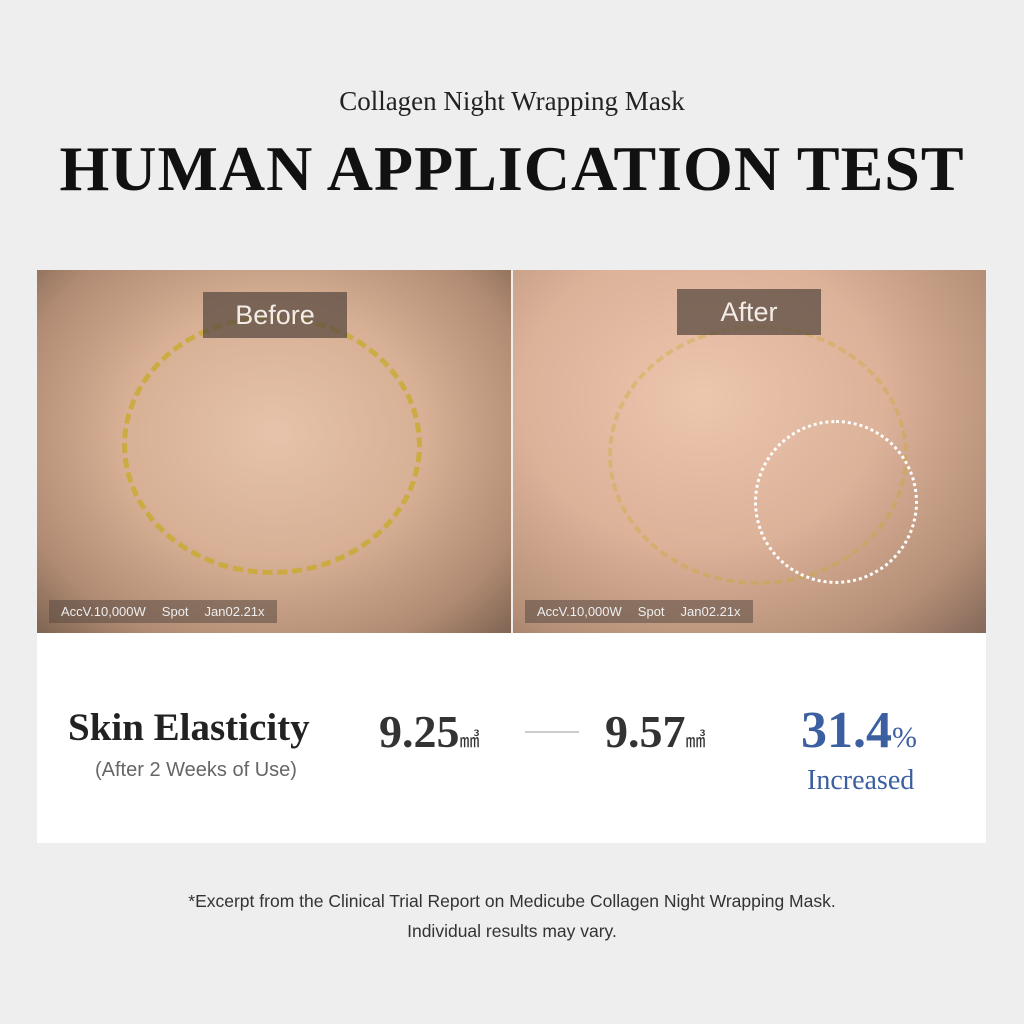 Image resolution: width=1024 pixels, height=1024 pixels. What do you see at coordinates (655, 731) in the screenshot?
I see `after-value: 9.57㎣` at bounding box center [655, 731].